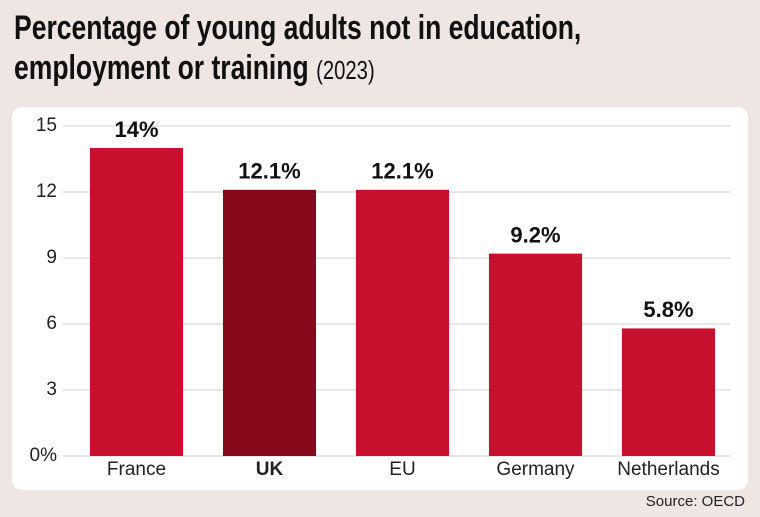 Image resolution: width=760 pixels, height=517 pixels. What do you see at coordinates (51, 389) in the screenshot?
I see `y-tick-label: 3` at bounding box center [51, 389].